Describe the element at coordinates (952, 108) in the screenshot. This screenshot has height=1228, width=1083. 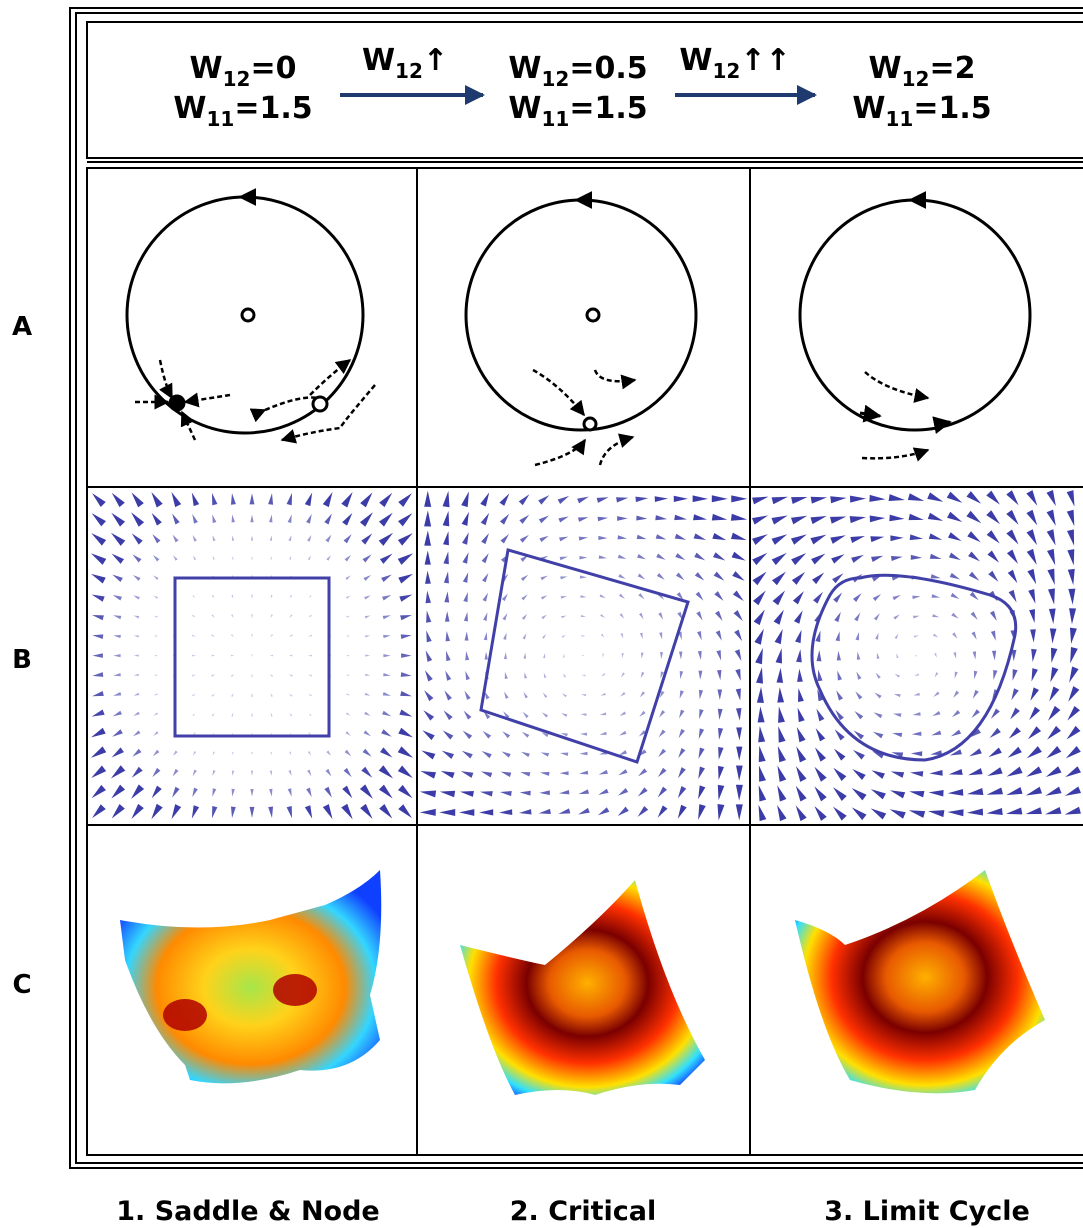
I see `value: =1.5` at that location.